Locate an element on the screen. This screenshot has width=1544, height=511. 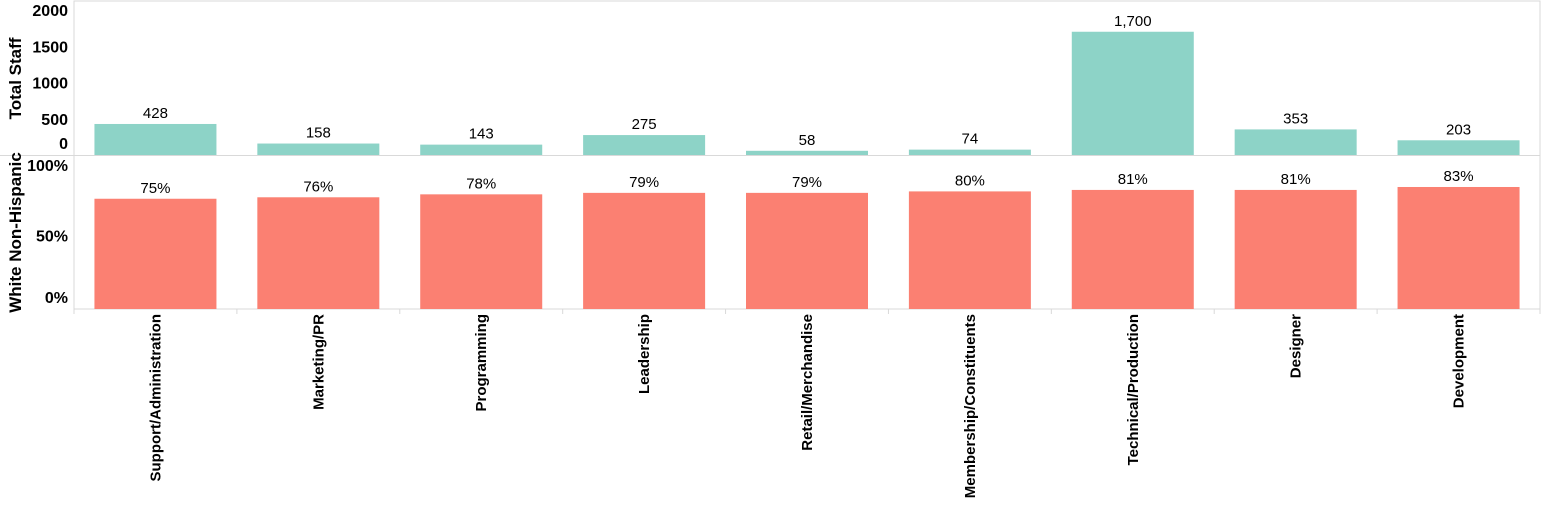
data-label: 143 is located at coordinates (481, 134).